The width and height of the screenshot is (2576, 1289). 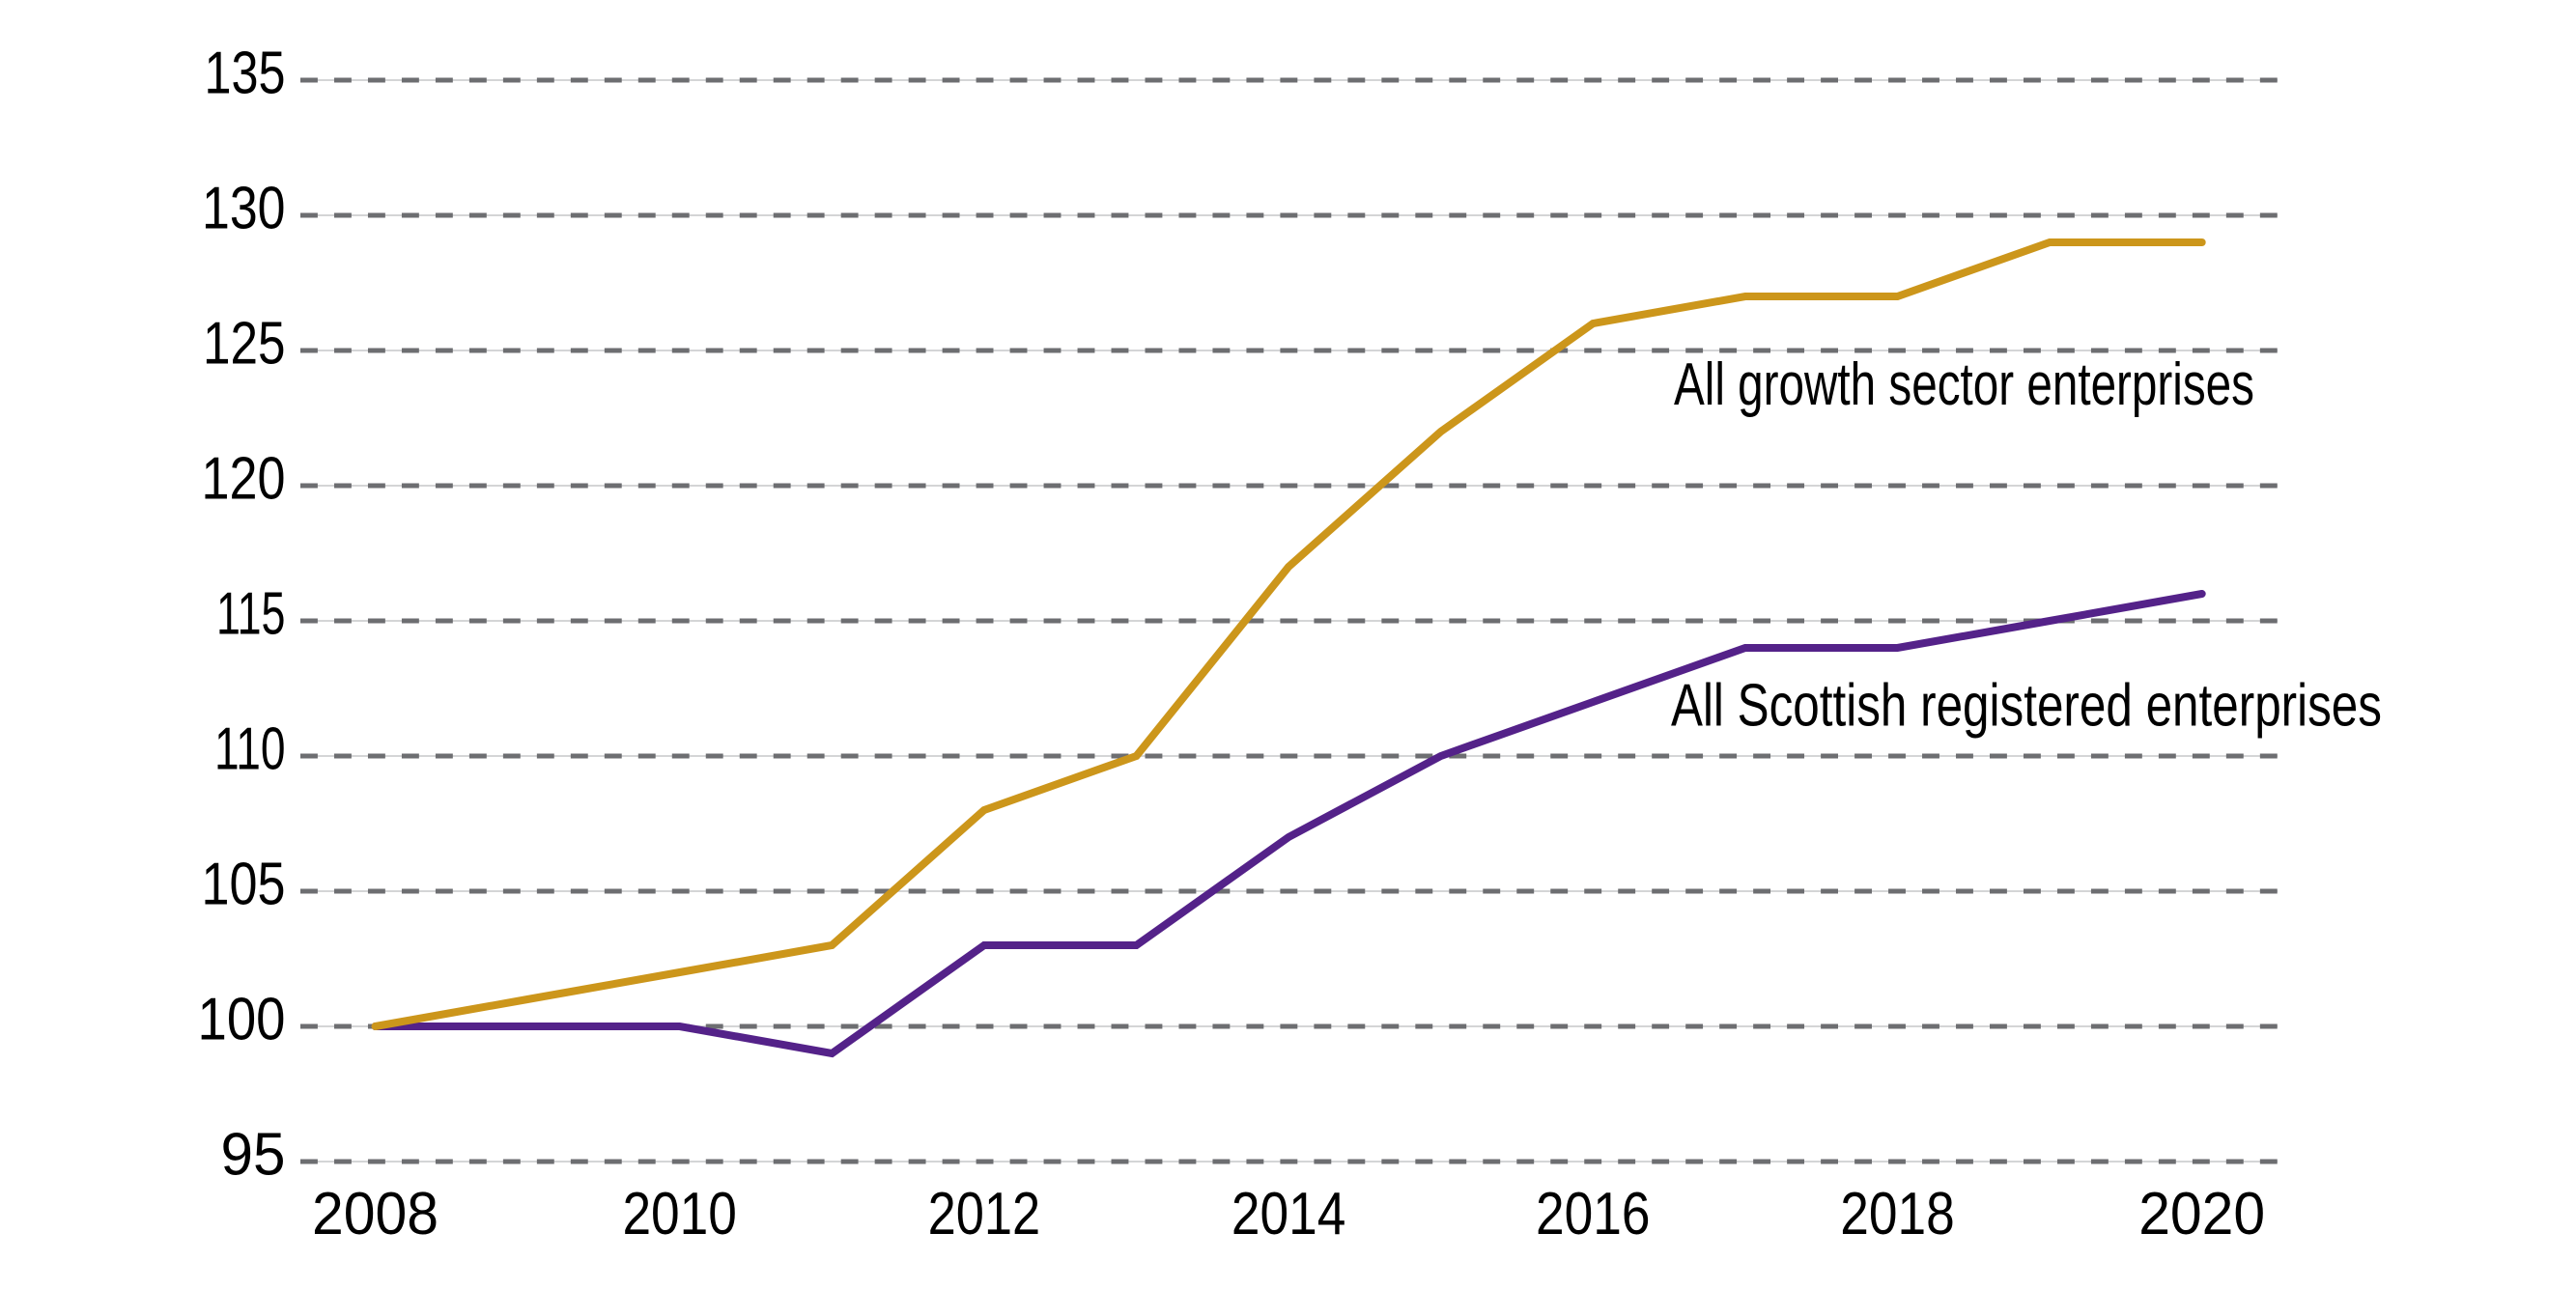 I want to click on svg-text:All Scottish registered enterp: All Scottish registered enterprises, so click(x=2027, y=705).